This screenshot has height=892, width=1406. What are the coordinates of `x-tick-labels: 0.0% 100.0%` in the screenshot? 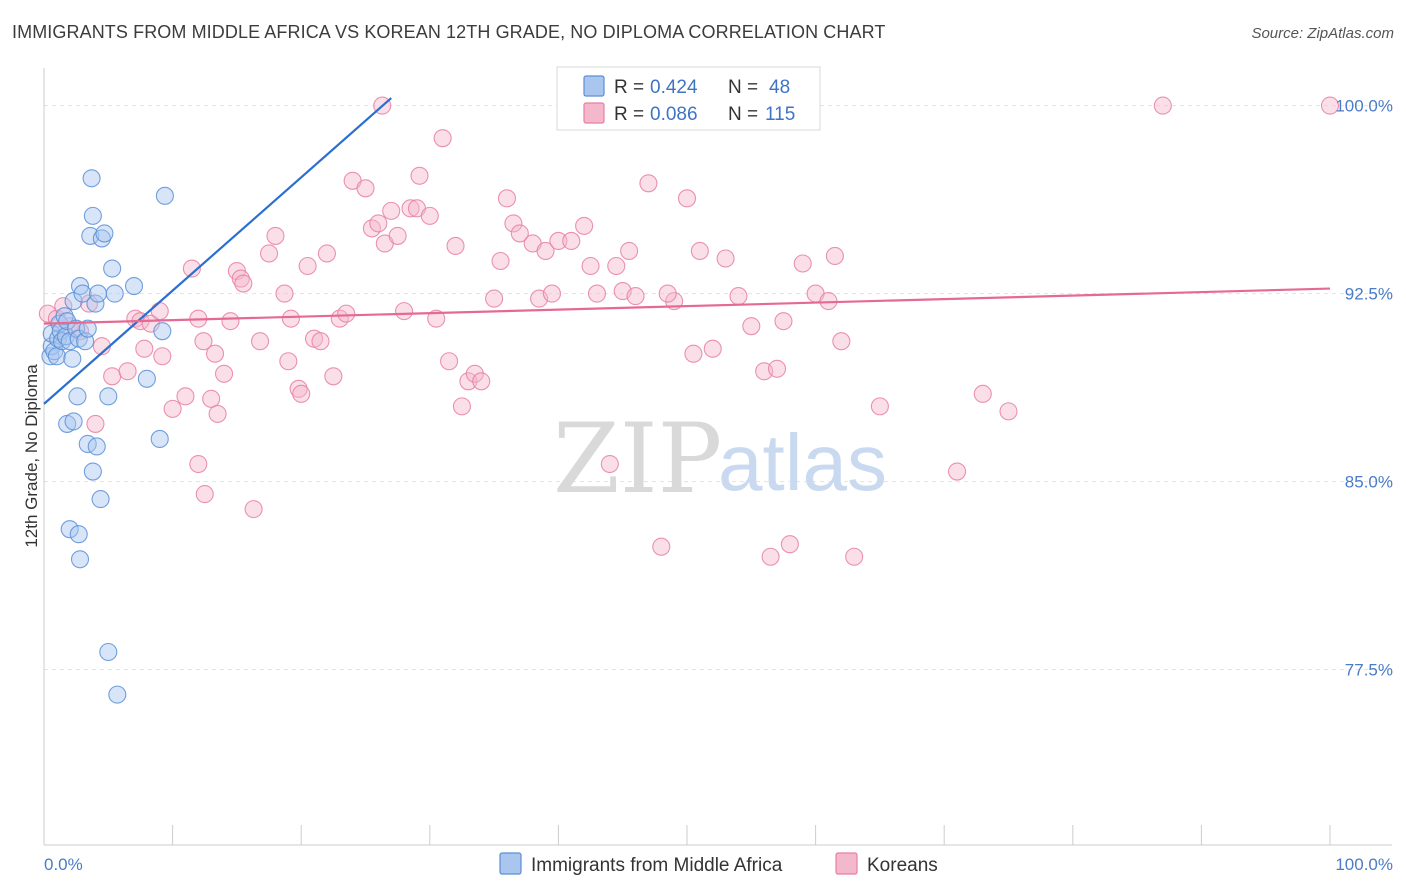 It's located at (718, 864).